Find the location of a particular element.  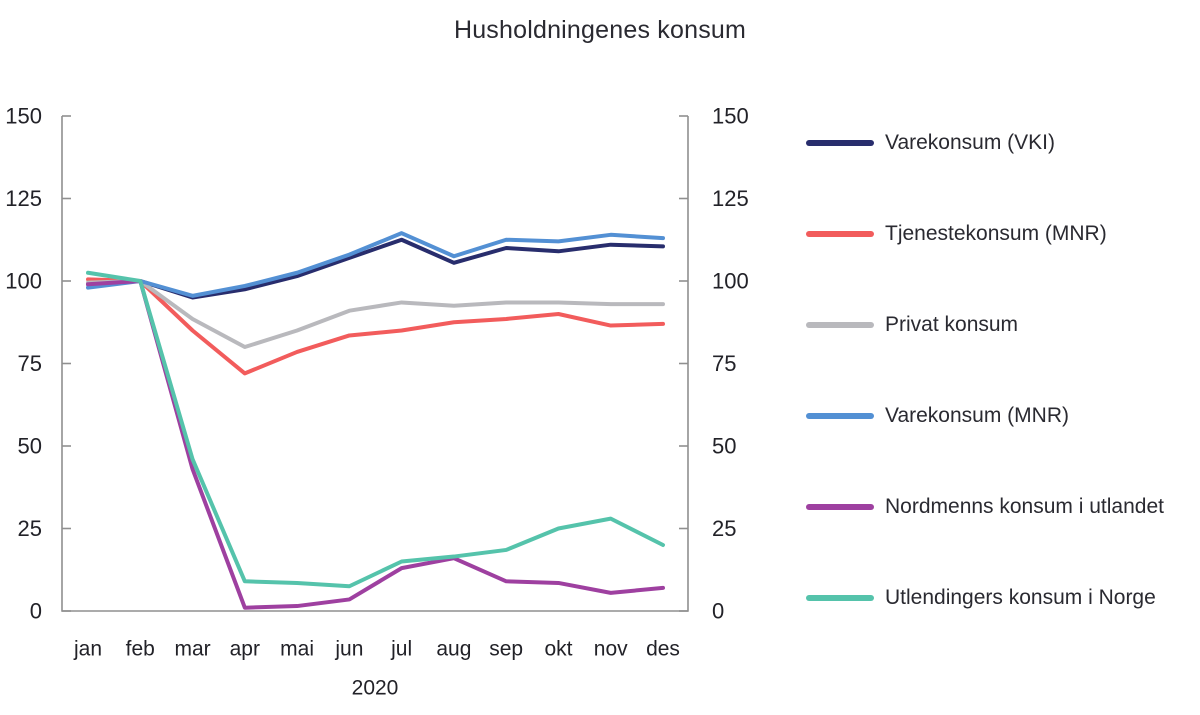

legend-item-varekonsum-mnr: Varekonsum (MNR) is located at coordinates (985, 415).